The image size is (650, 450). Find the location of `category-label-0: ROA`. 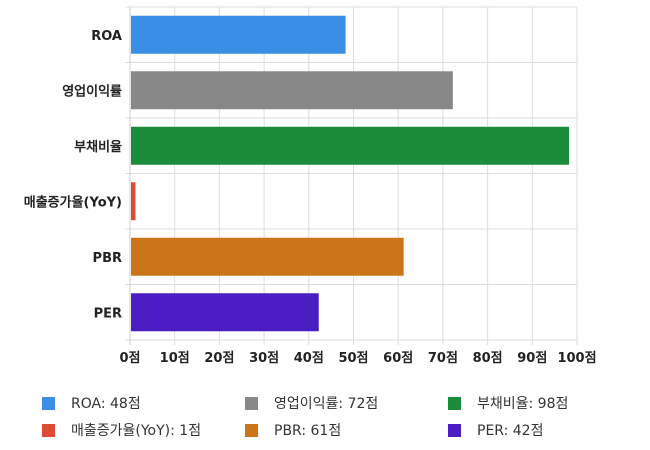

category-label-0: ROA is located at coordinates (106, 36).